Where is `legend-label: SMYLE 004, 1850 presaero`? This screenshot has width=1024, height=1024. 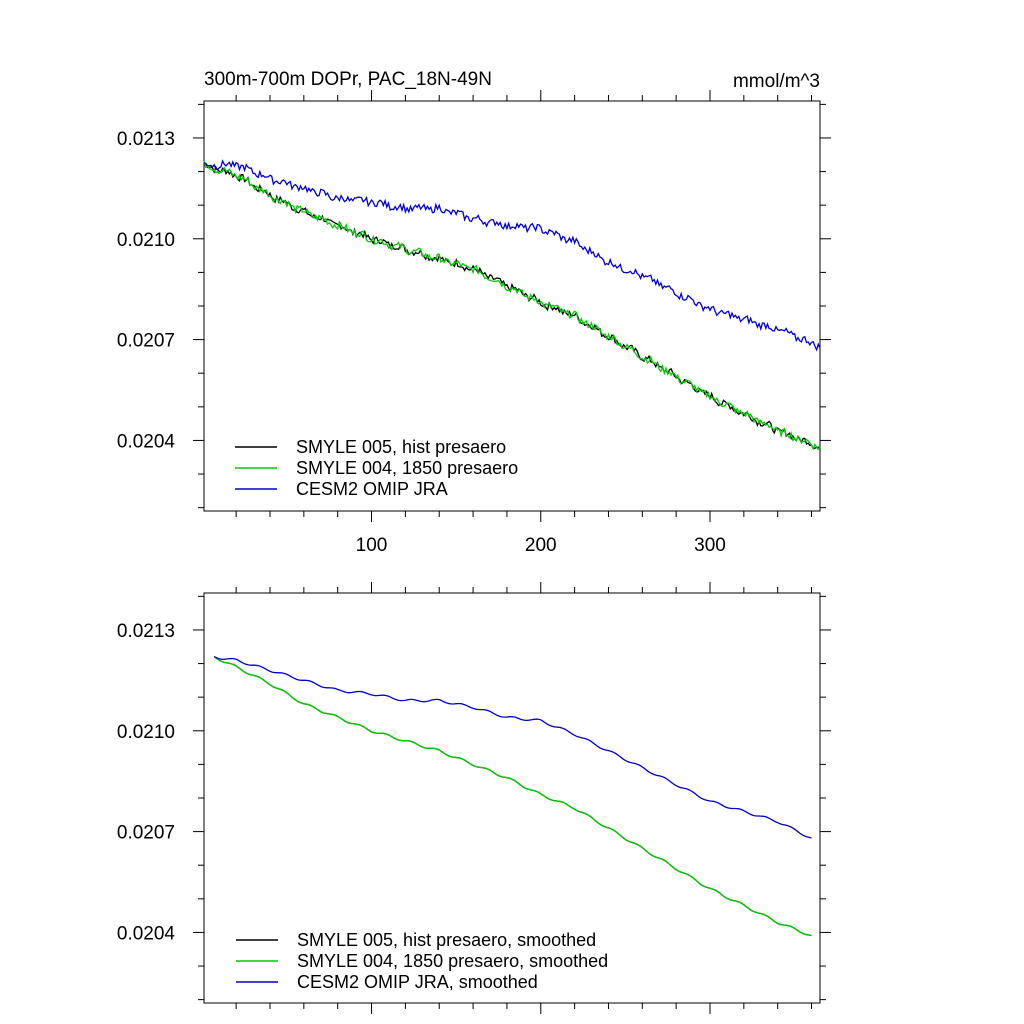 legend-label: SMYLE 004, 1850 presaero is located at coordinates (407, 468).